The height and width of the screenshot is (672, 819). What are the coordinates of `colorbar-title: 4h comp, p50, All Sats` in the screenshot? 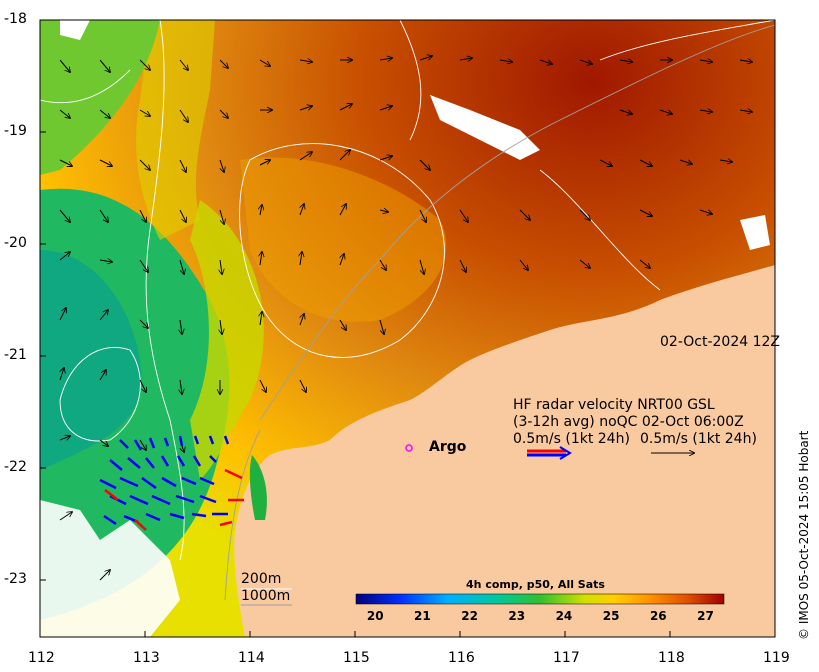 It's located at (535, 584).